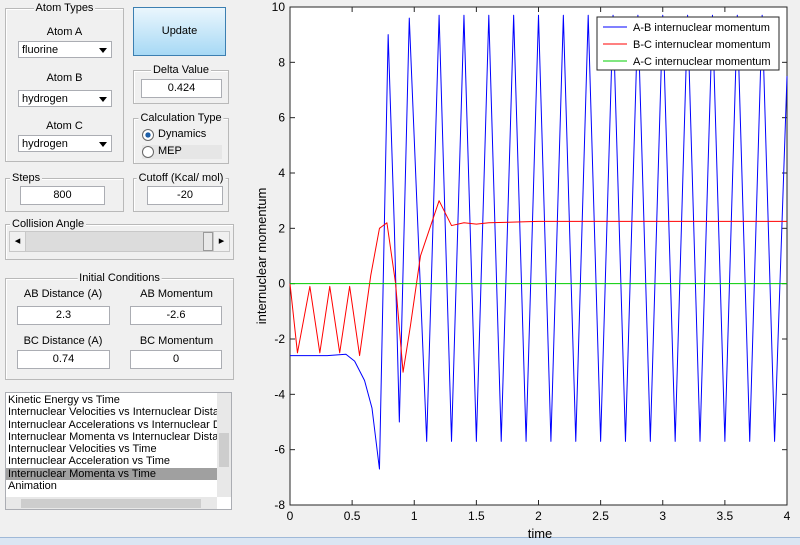  I want to click on x-tick-label: 4, so click(787, 516).